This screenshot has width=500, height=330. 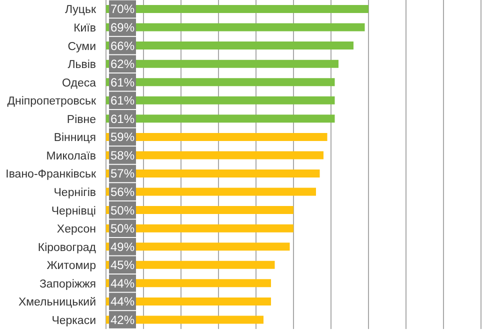 I want to click on y-tick-label: Миколаїв, so click(x=71, y=156).